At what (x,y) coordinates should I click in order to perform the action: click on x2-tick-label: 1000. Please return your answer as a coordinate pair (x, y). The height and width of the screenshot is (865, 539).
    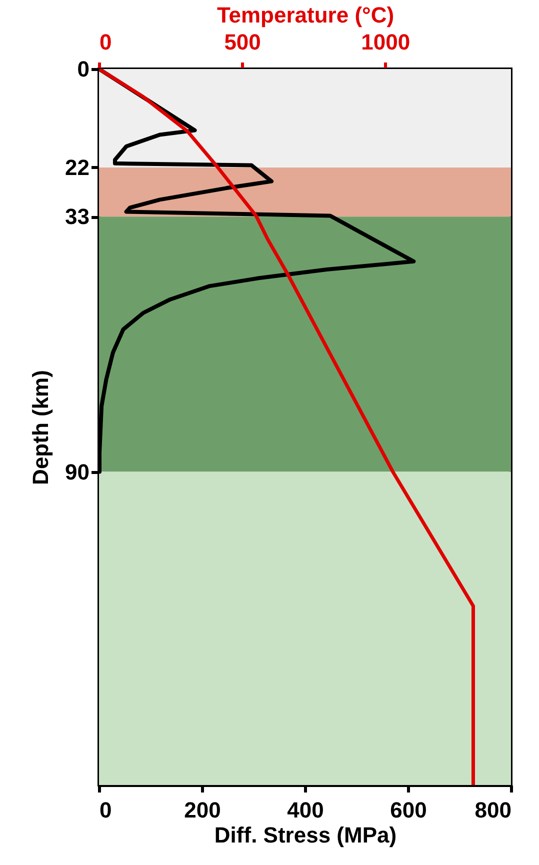
    Looking at the image, I should click on (385, 42).